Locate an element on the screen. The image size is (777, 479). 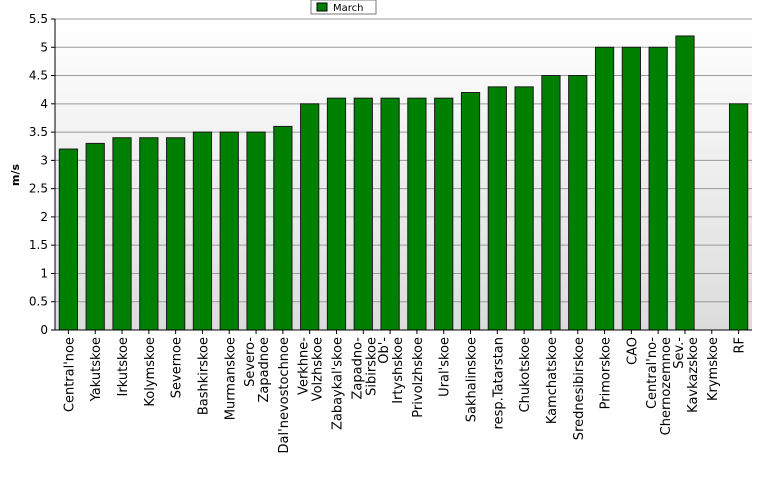
x-tick-label: Dal'nevostochnoe is located at coordinates (284, 395).